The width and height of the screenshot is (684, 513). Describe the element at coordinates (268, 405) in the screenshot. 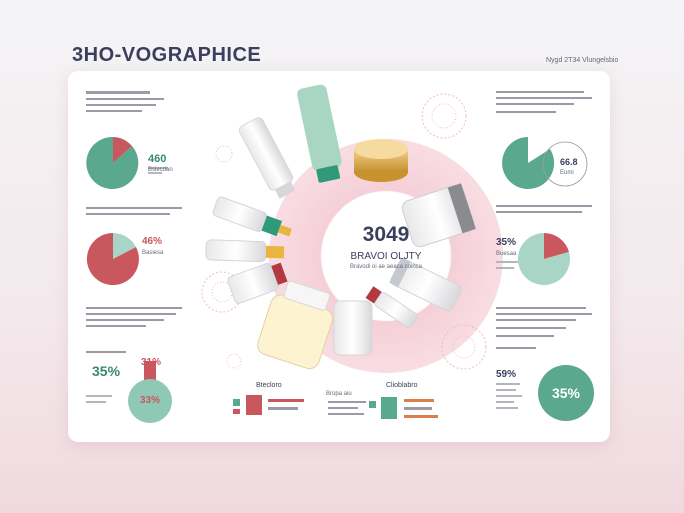

I see `bottom-bars-left` at that location.